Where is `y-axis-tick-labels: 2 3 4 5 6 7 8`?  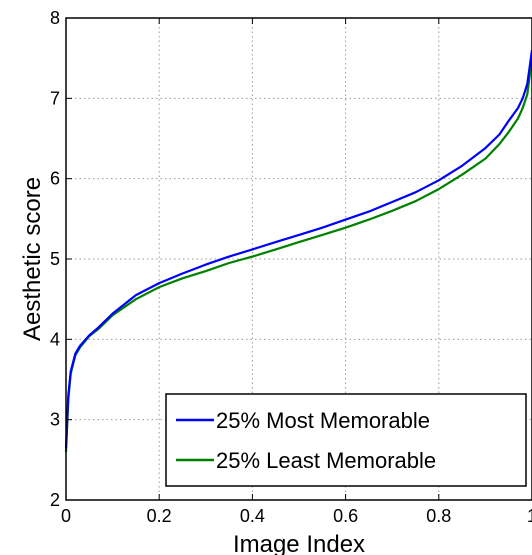 y-axis-tick-labels: 2 3 4 5 6 7 8 is located at coordinates (55, 259).